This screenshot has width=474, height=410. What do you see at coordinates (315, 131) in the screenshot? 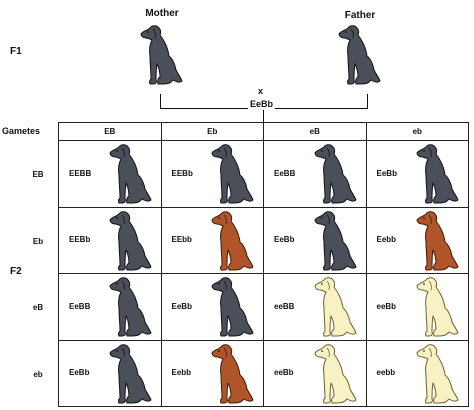
I see `gamete-header-eB: eB` at bounding box center [315, 131].